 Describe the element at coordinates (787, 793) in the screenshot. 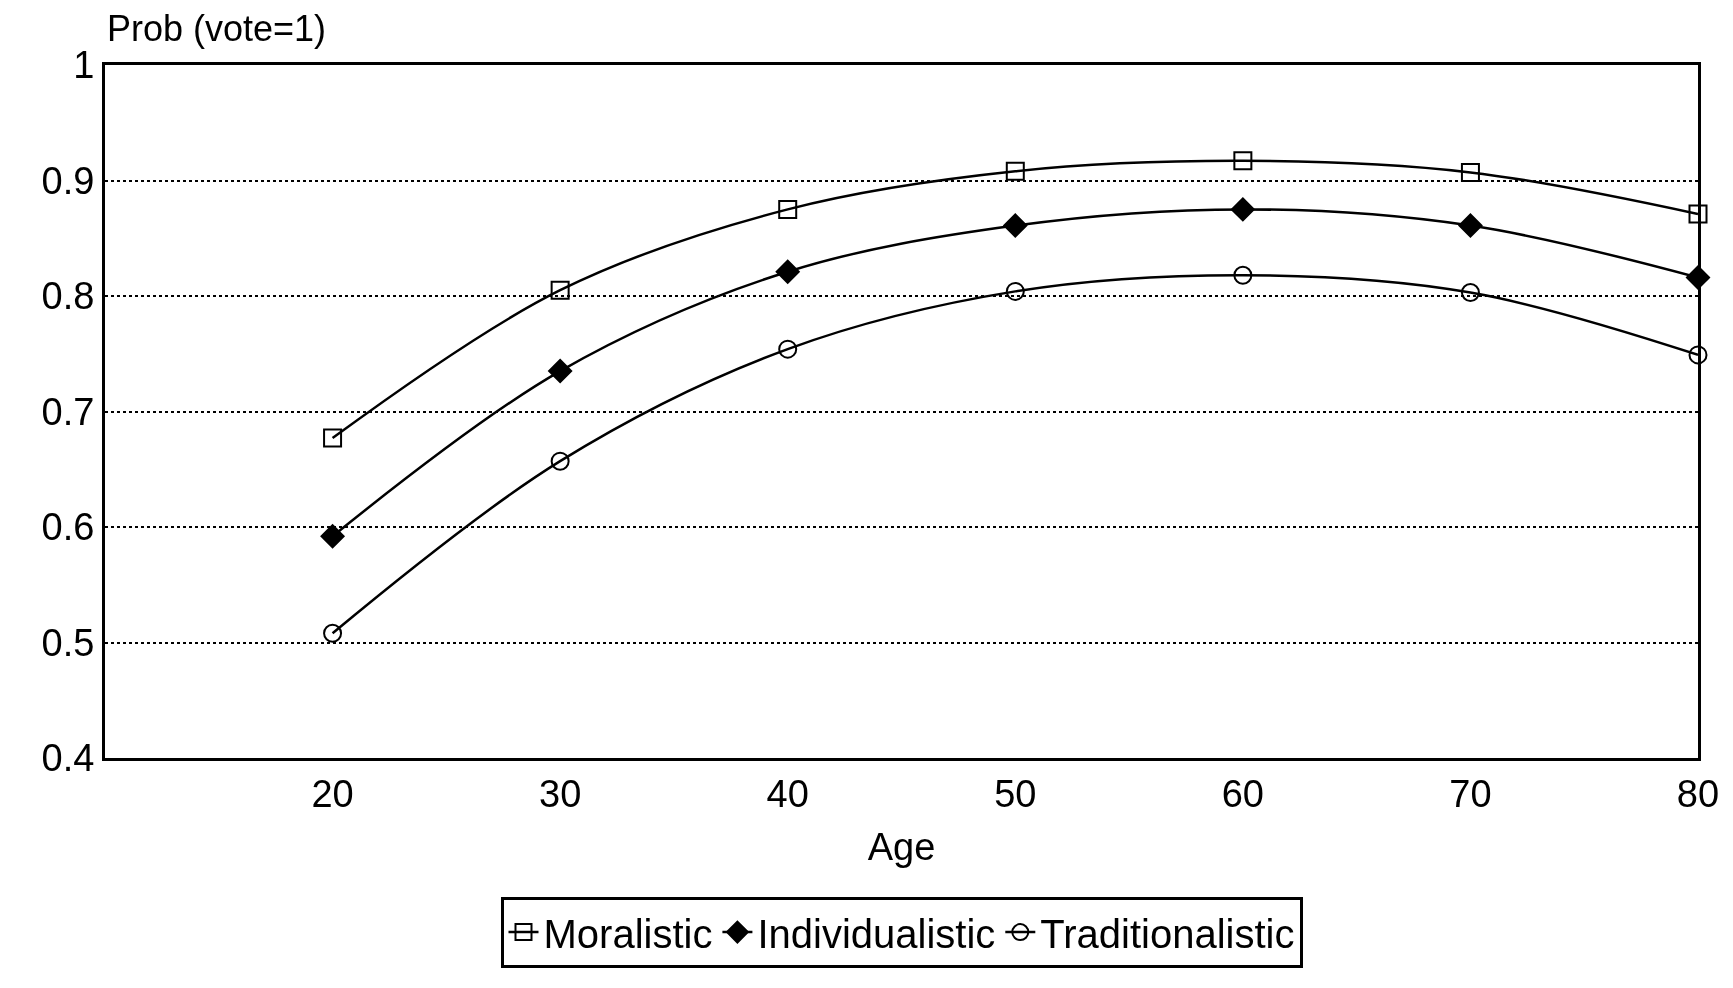

I see `x-tick-label: 40` at that location.